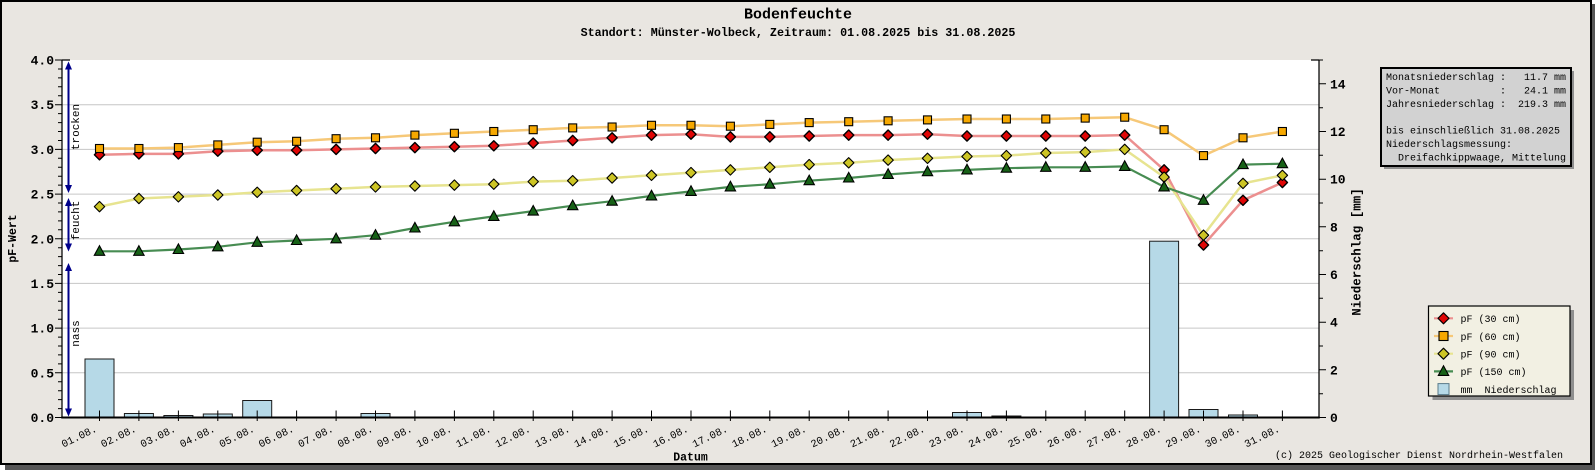  Describe the element at coordinates (1449, 145) in the screenshot. I see `svg-text: Niederschlagsmessung:` at that location.